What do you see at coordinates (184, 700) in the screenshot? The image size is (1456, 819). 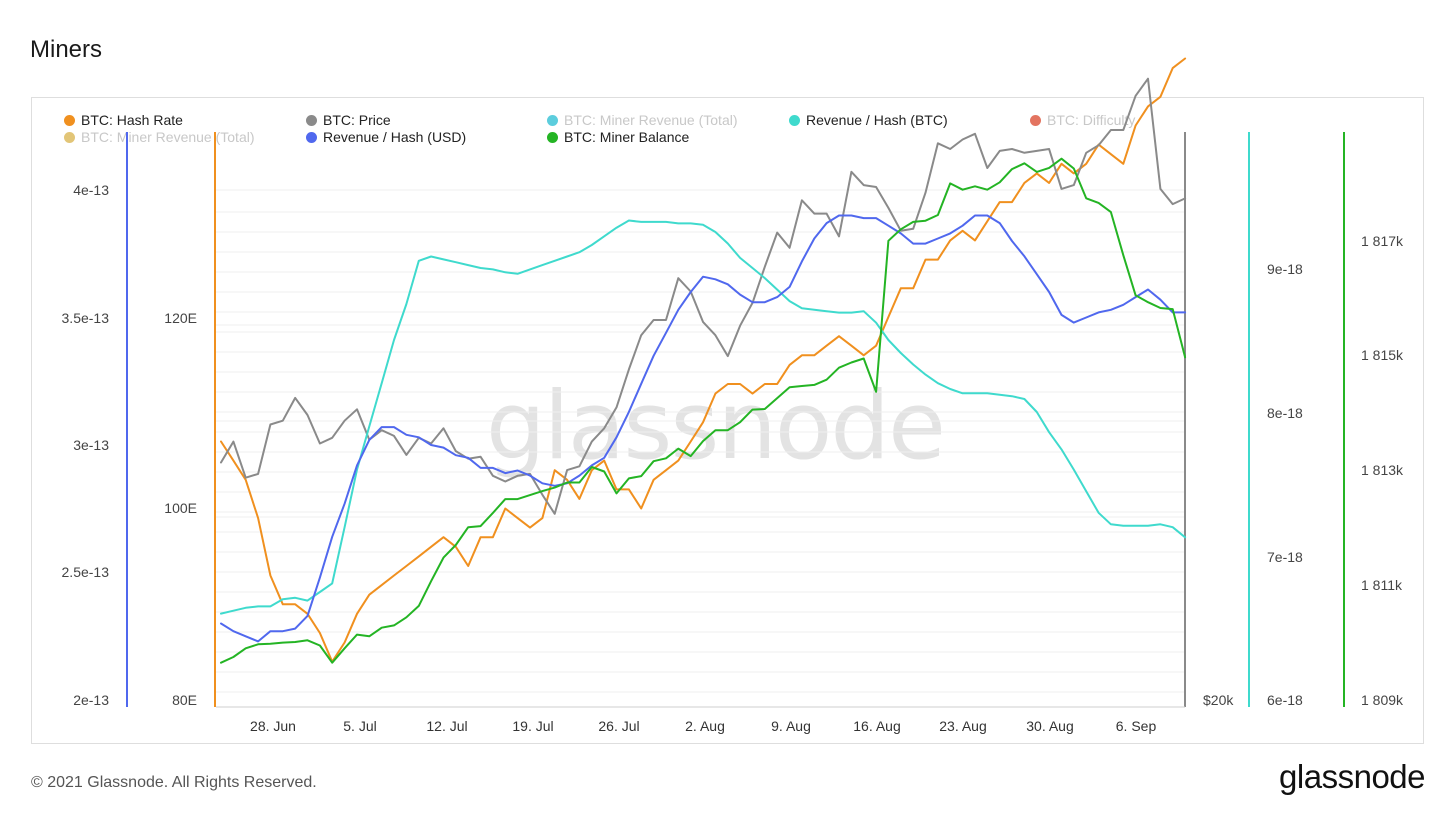 I see `y-tick-label: 80E` at bounding box center [184, 700].